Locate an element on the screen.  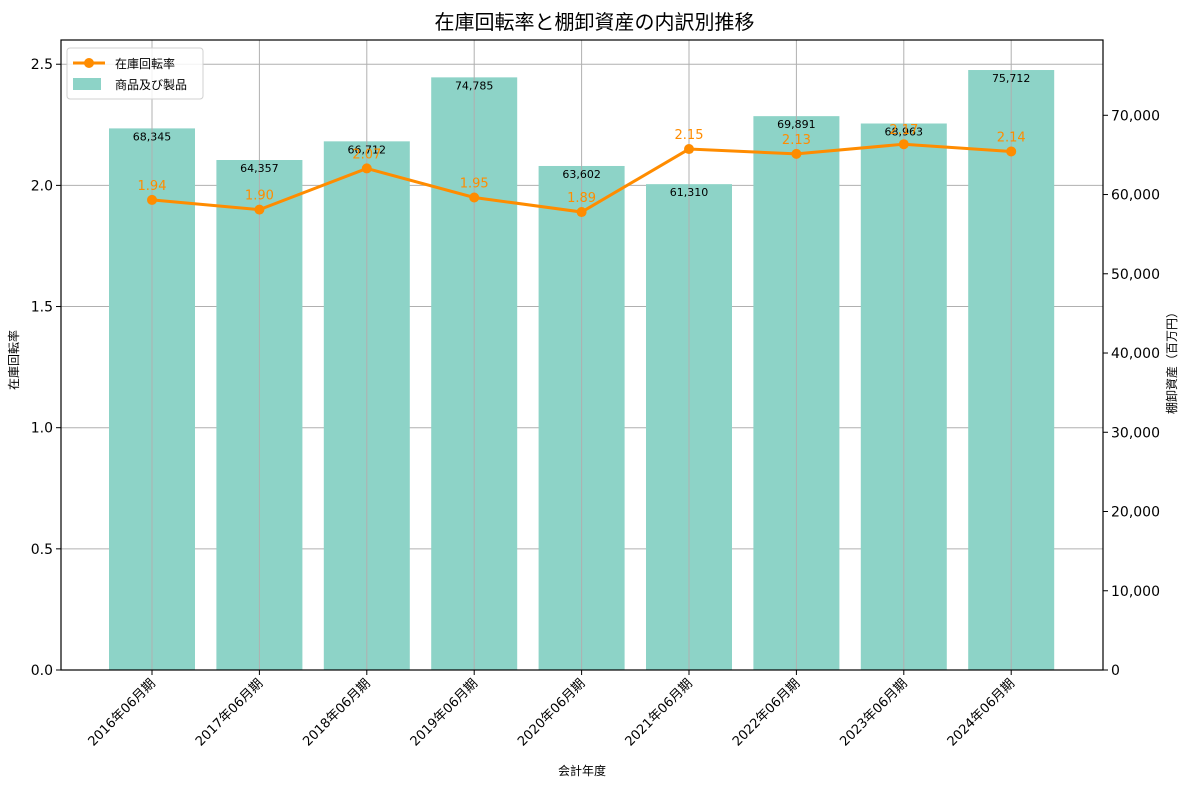
legend-marker is located at coordinates (89, 63).